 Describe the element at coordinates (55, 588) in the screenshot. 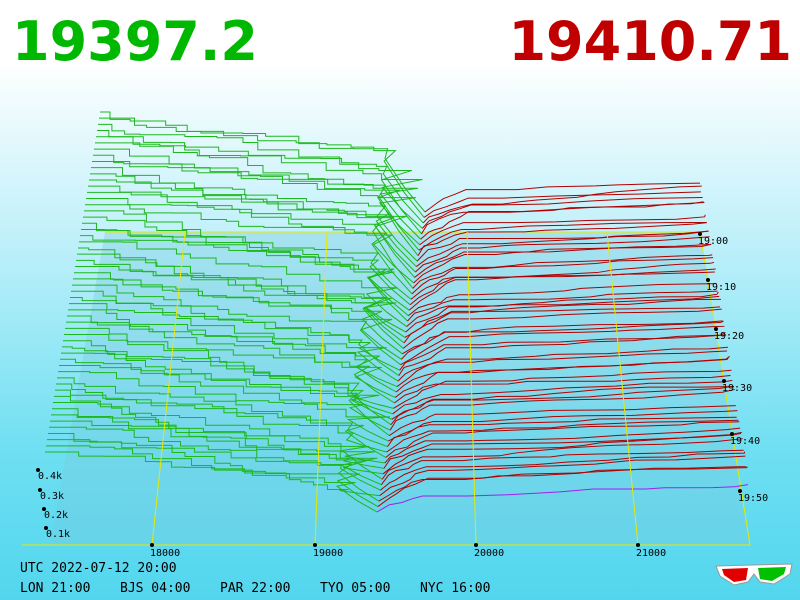

I see `zone-time: LON 21:00` at that location.